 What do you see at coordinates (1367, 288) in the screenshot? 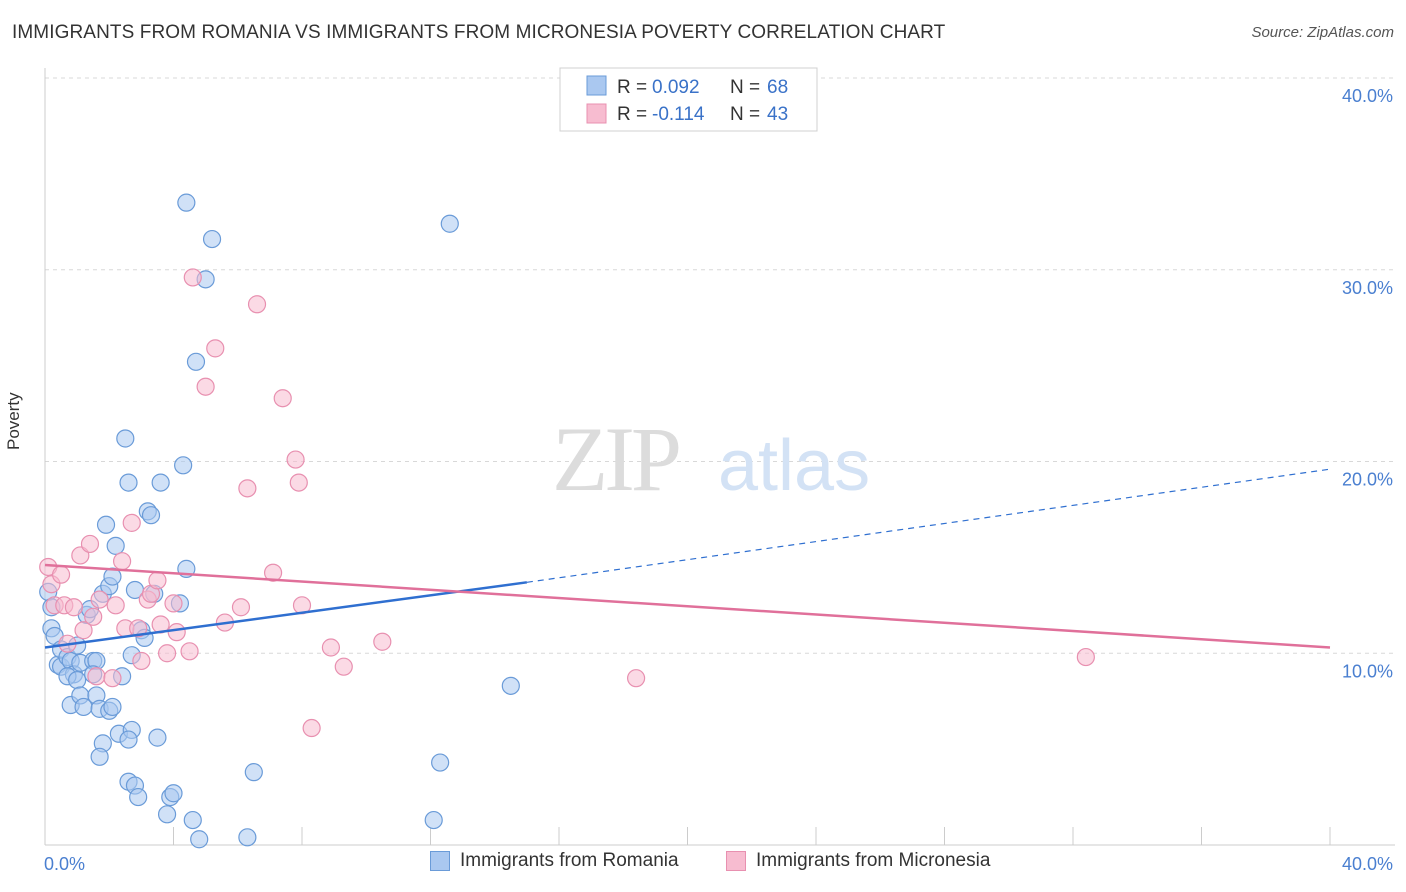
I see `y-tick-label-2: 30.0%` at bounding box center [1367, 288].